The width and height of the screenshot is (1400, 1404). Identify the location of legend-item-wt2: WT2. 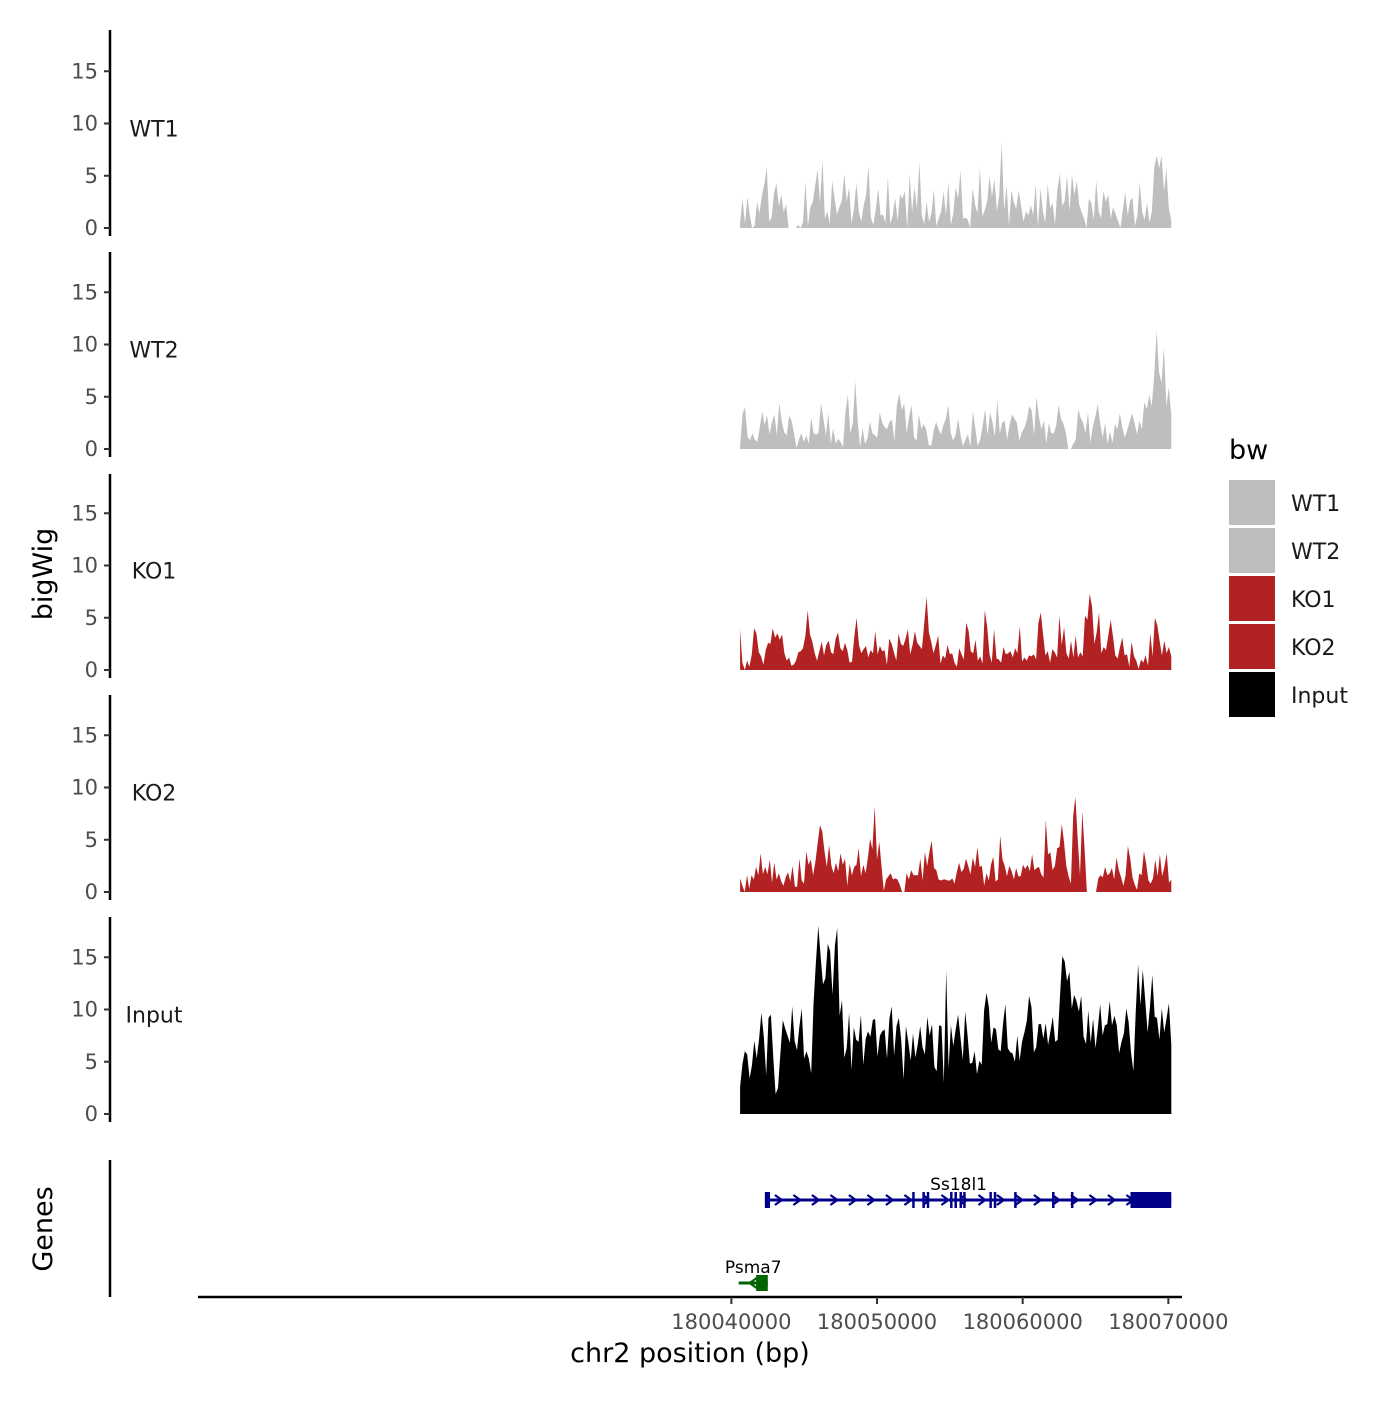
(1284, 550).